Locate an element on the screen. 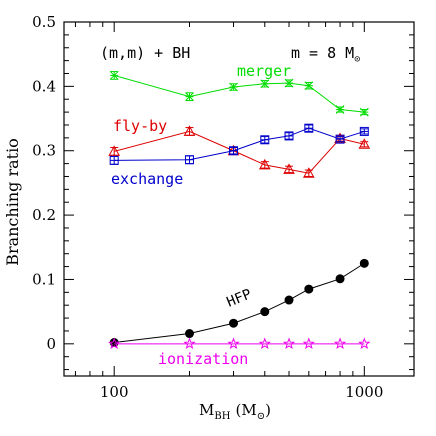  annotation-system: (m,m) + BH is located at coordinates (145, 53).